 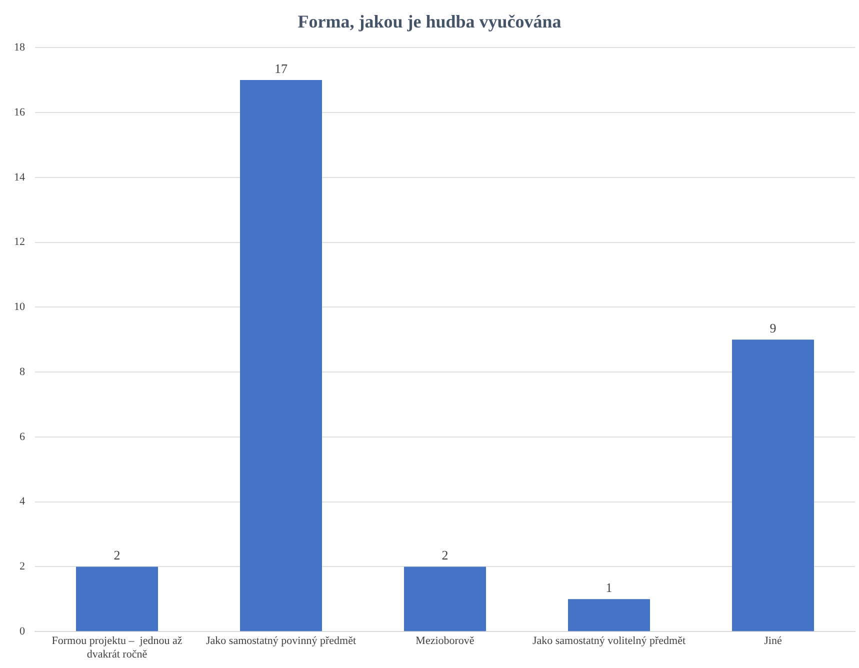 What do you see at coordinates (773, 328) in the screenshot?
I see `data-label: 9` at bounding box center [773, 328].